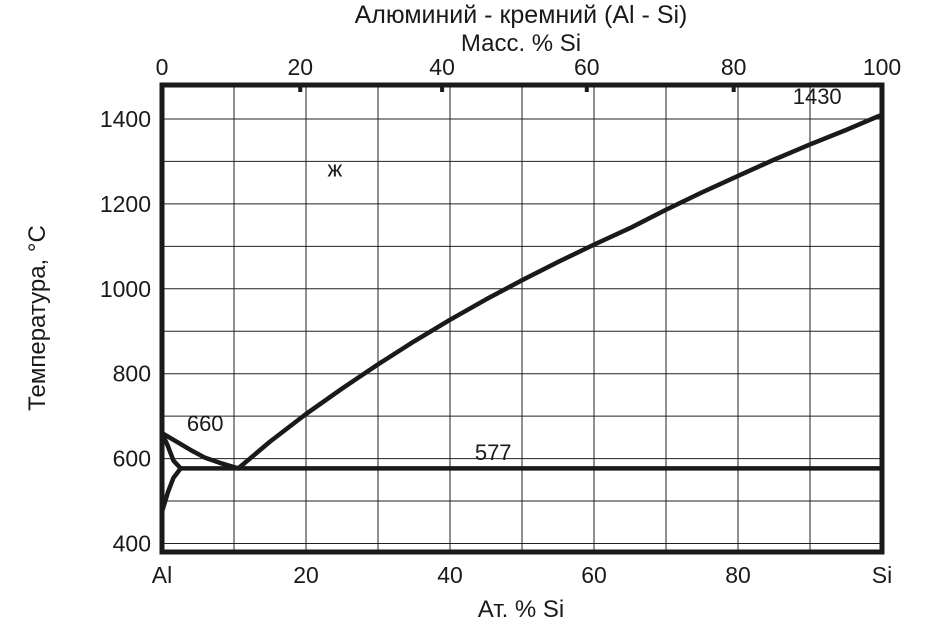 Image resolution: width=945 pixels, height=625 pixels. What do you see at coordinates (738, 575) in the screenshot?
I see `x-tick-label: 80` at bounding box center [738, 575].